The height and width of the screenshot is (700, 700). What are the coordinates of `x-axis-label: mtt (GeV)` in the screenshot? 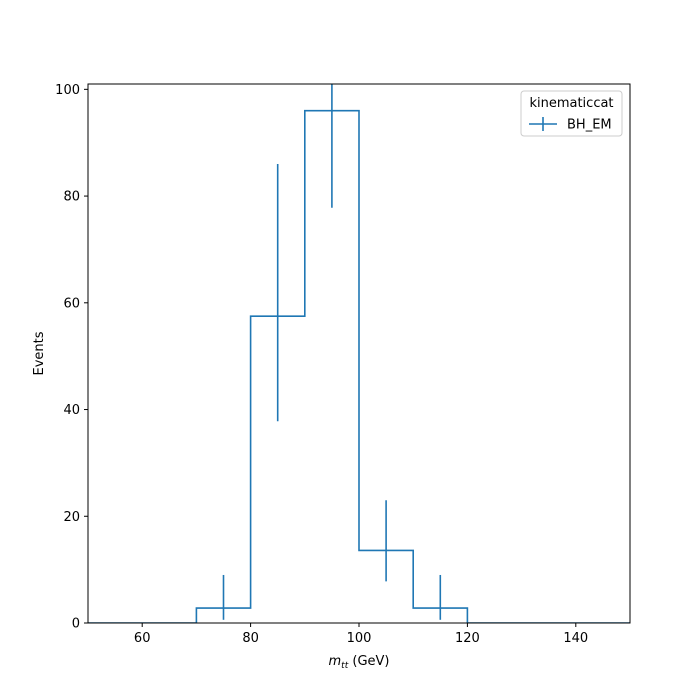 It's located at (359, 662).